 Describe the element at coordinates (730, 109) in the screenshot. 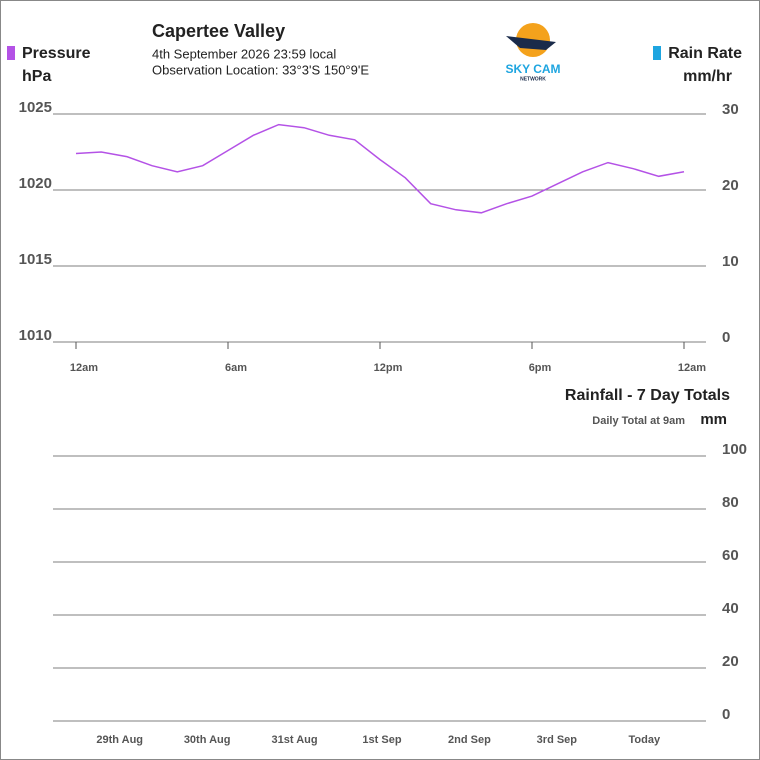

I see `y2-tick-label: 30` at that location.